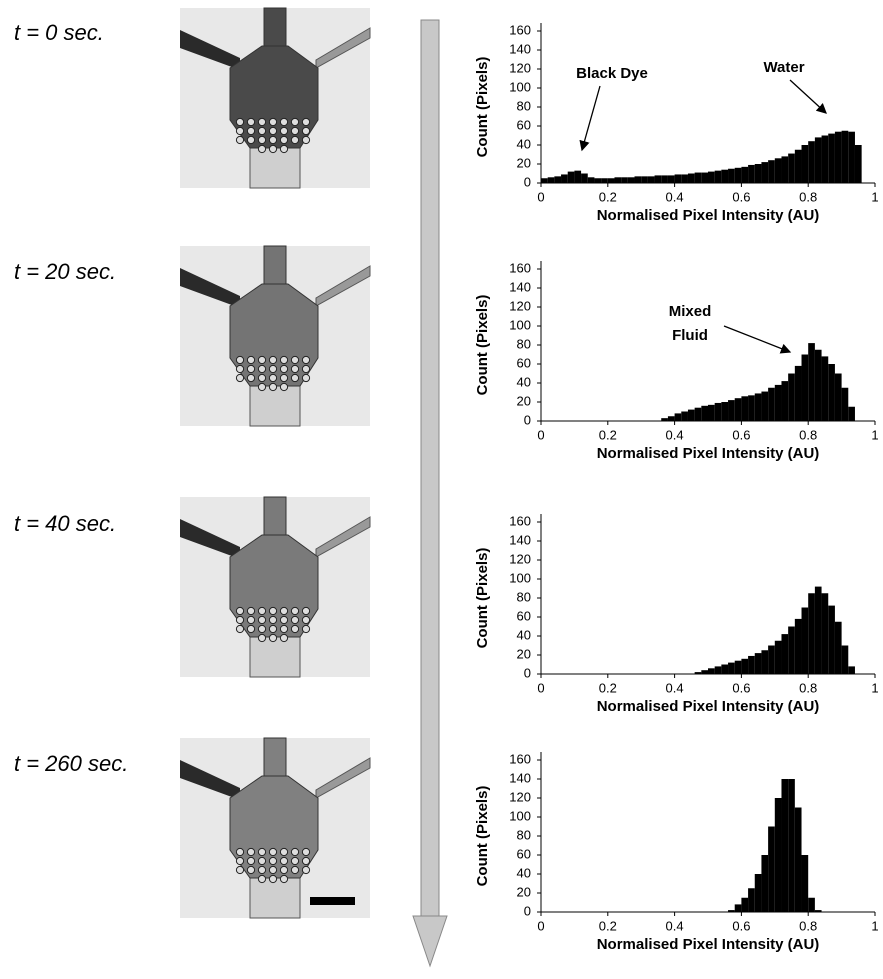 The image size is (883, 979). I want to click on annotation: Black Dye, so click(612, 73).